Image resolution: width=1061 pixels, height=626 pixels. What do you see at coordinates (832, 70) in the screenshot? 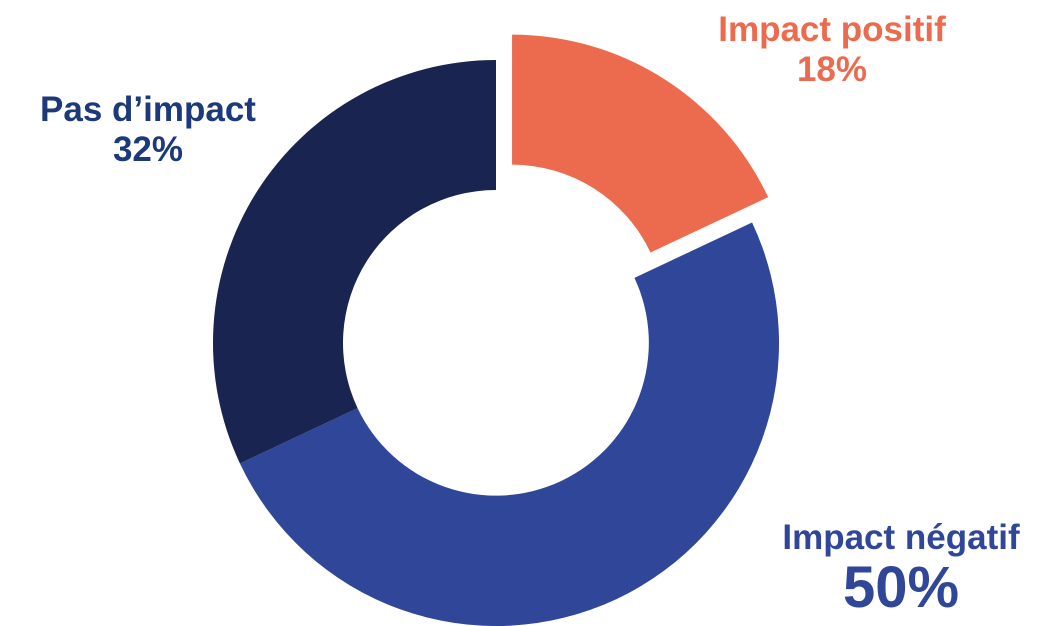
I see `label-impact-positif-value: 18%` at bounding box center [832, 70].